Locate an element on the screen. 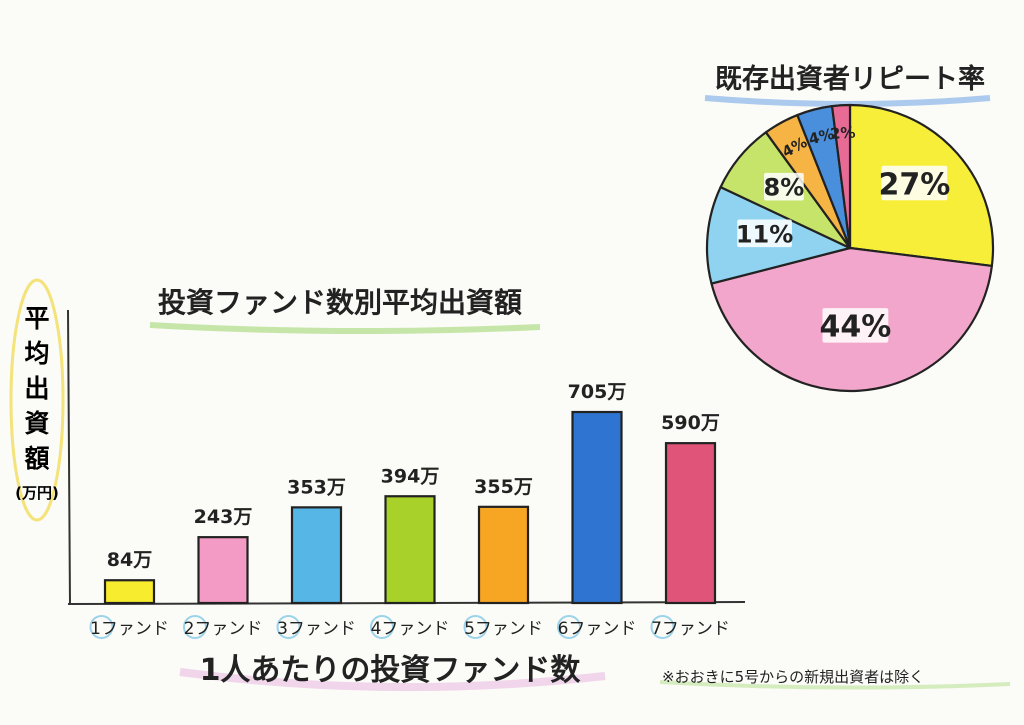  bar-value-label: 705万 is located at coordinates (597, 392).